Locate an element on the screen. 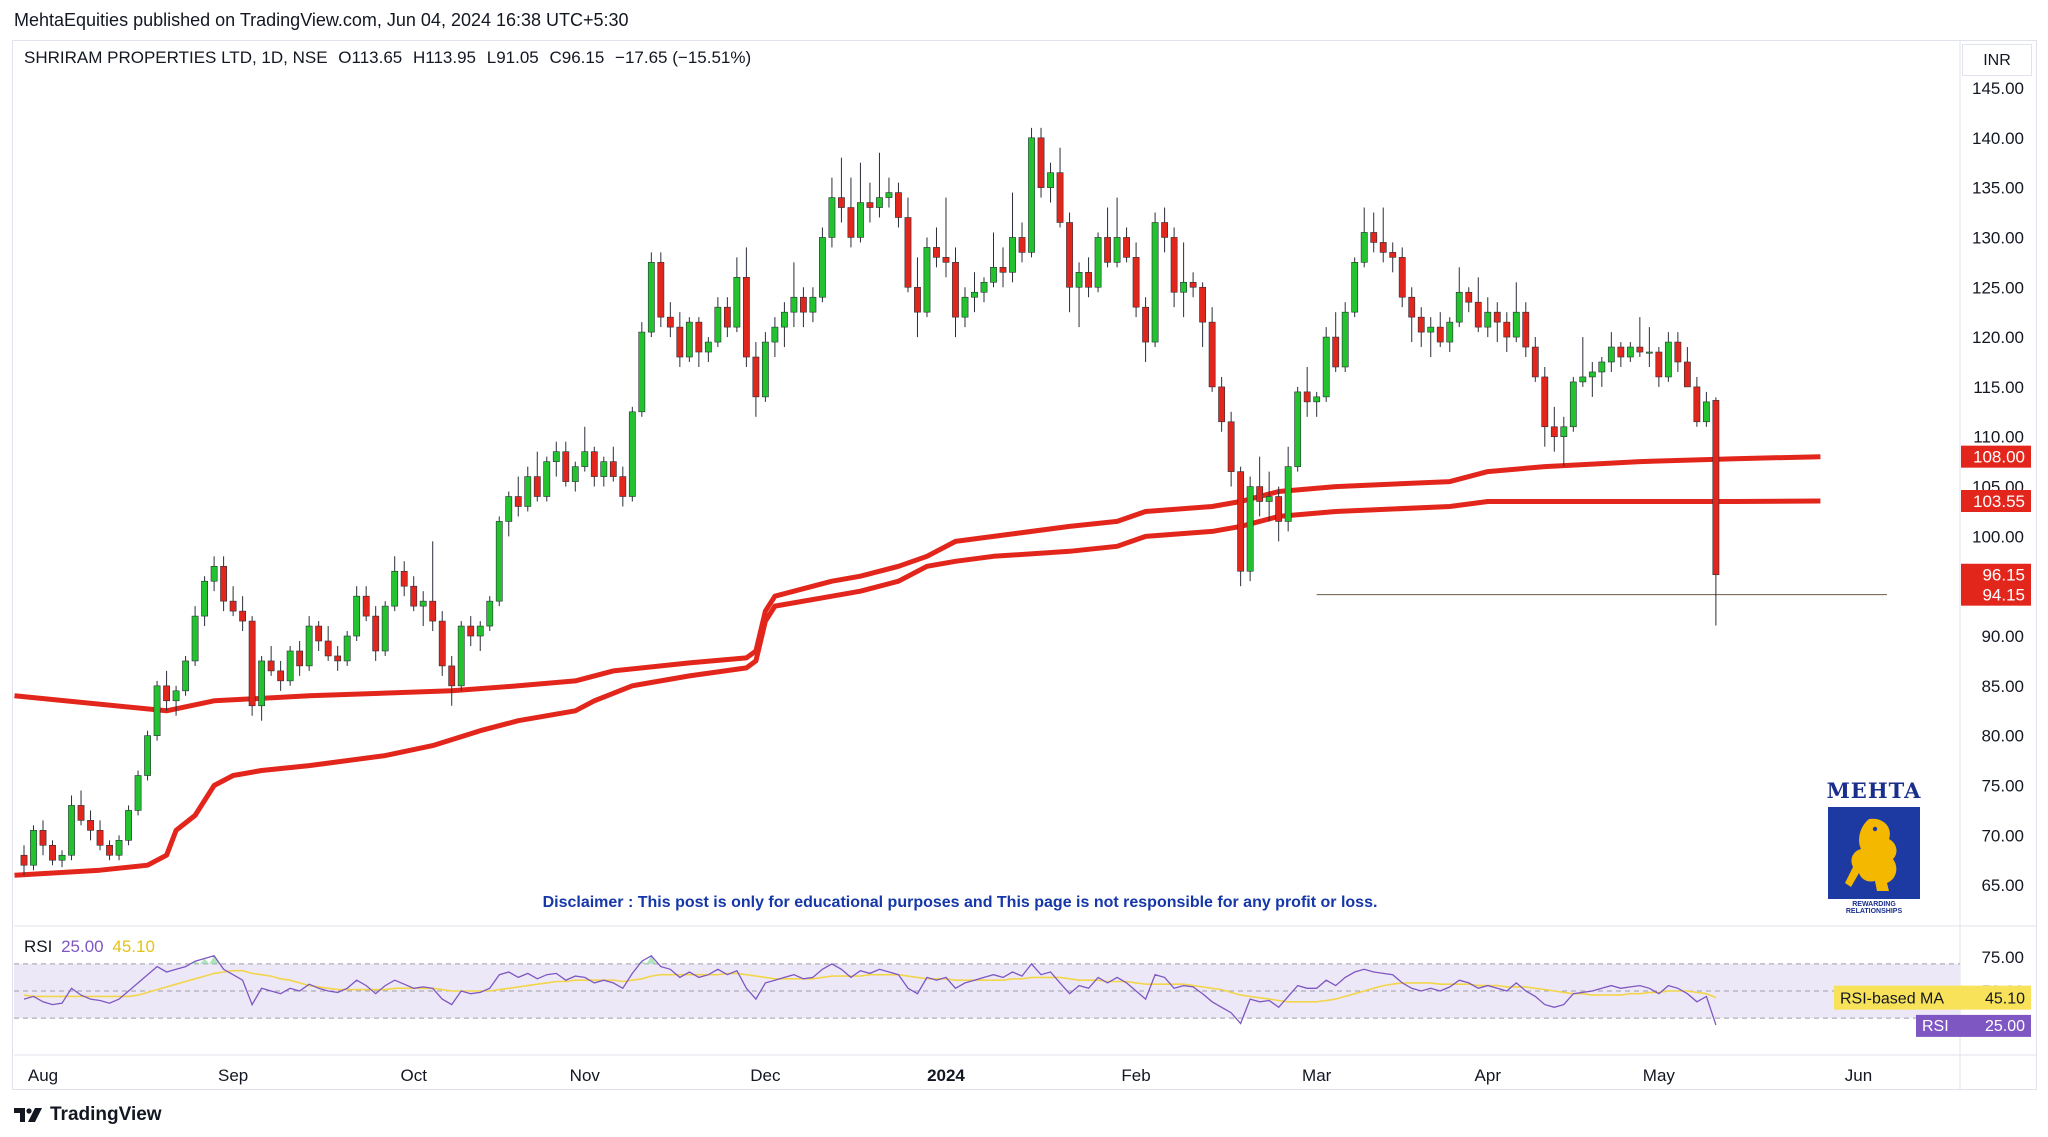  tradingview-brand-text: TradingView is located at coordinates (106, 1114).